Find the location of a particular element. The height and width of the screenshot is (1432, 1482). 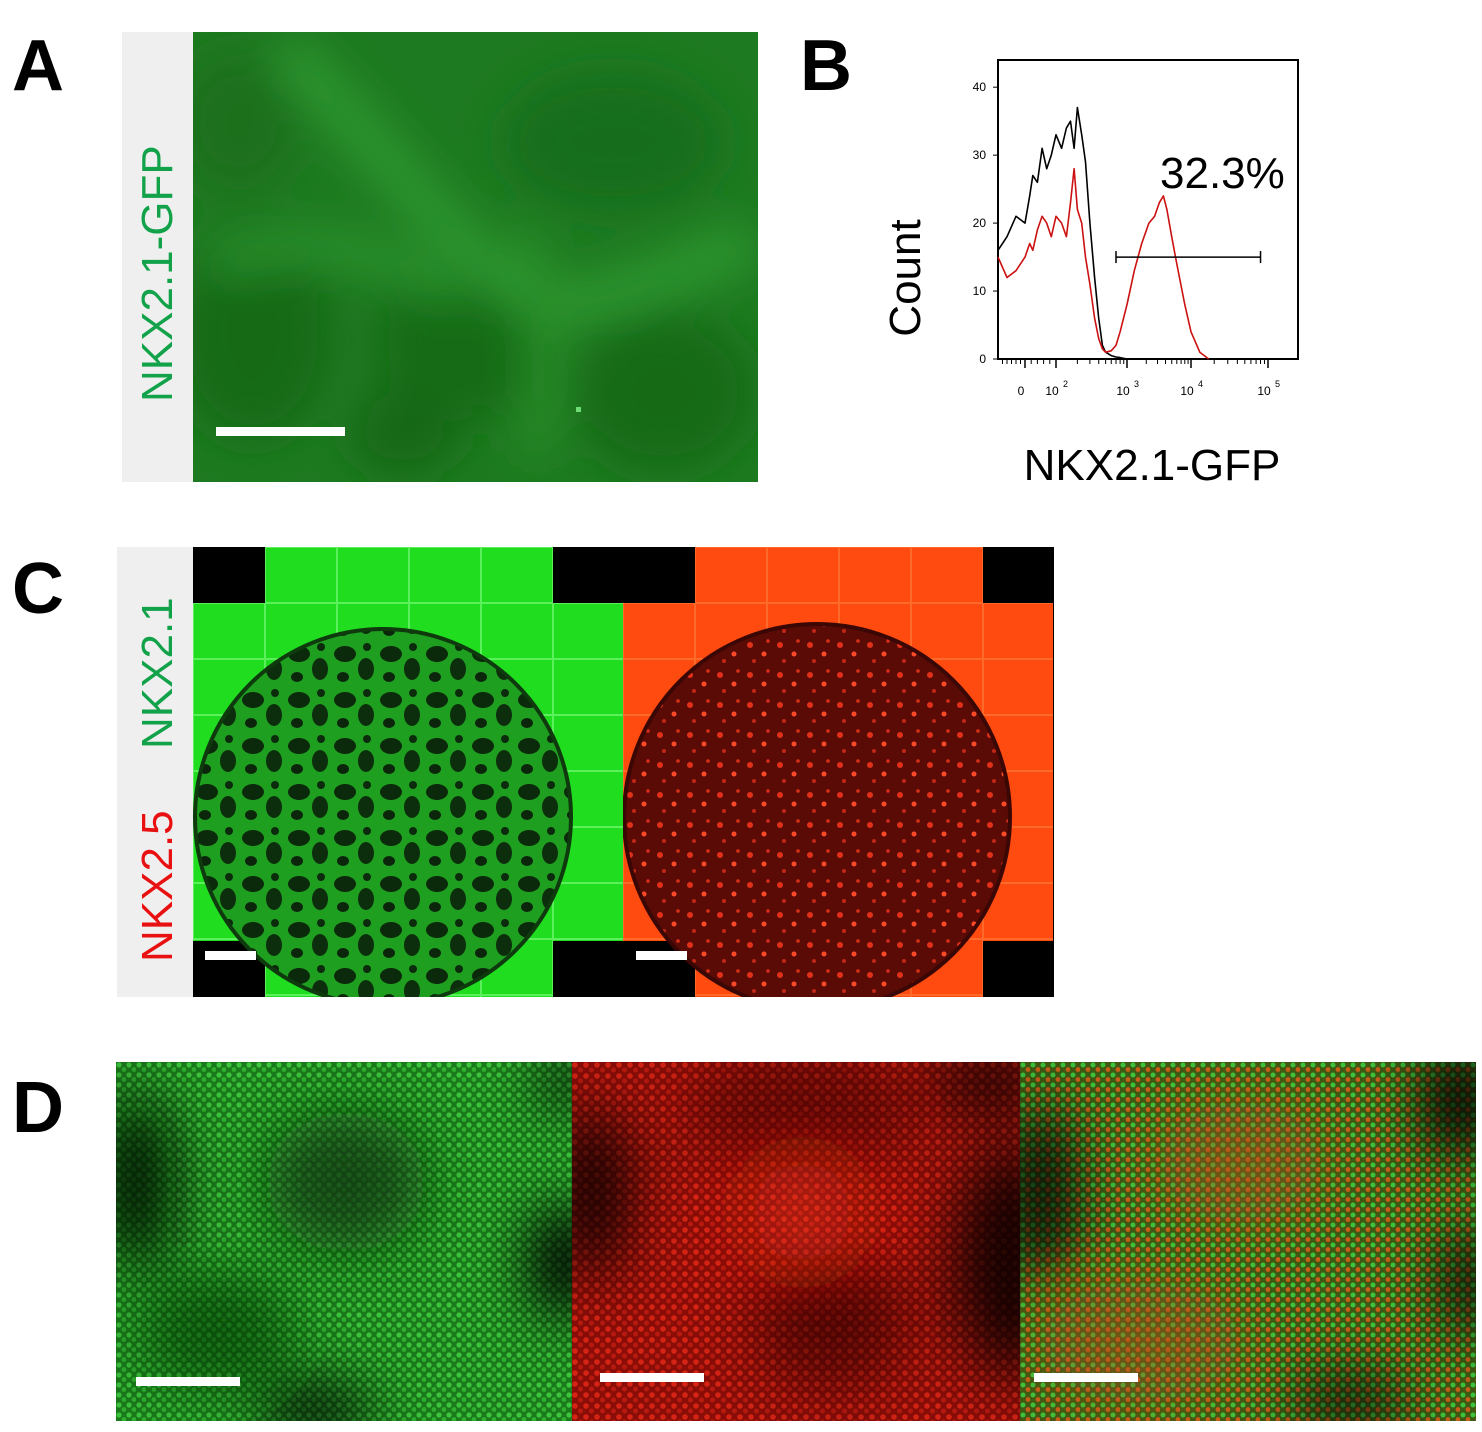

panel-a-micrograph-image is located at coordinates (475, 257).